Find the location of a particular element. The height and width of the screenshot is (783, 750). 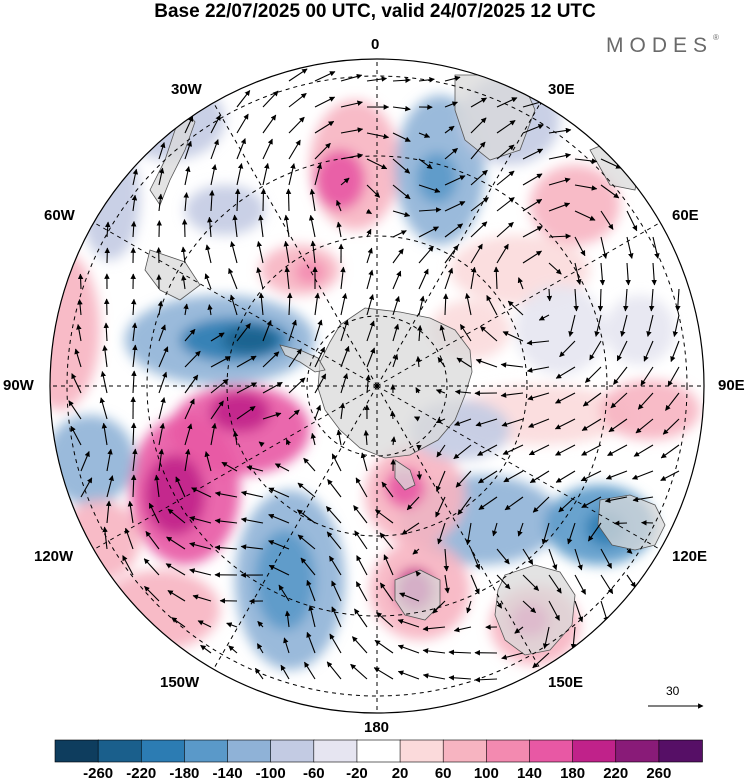

lon-label-120w: 120W is located at coordinates (54, 556).